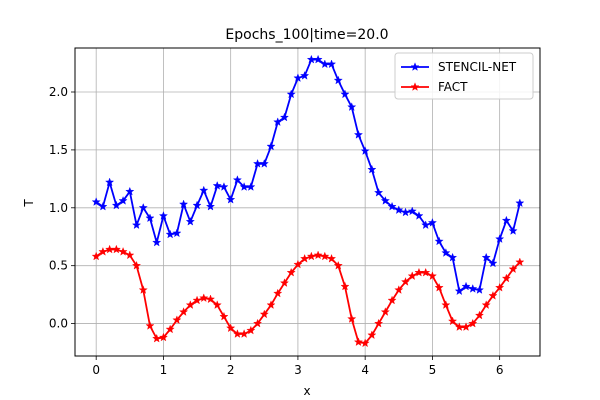  What do you see at coordinates (477, 67) in the screenshot?
I see `legend-label-stencil-net: STENCIL-NET` at bounding box center [477, 67].